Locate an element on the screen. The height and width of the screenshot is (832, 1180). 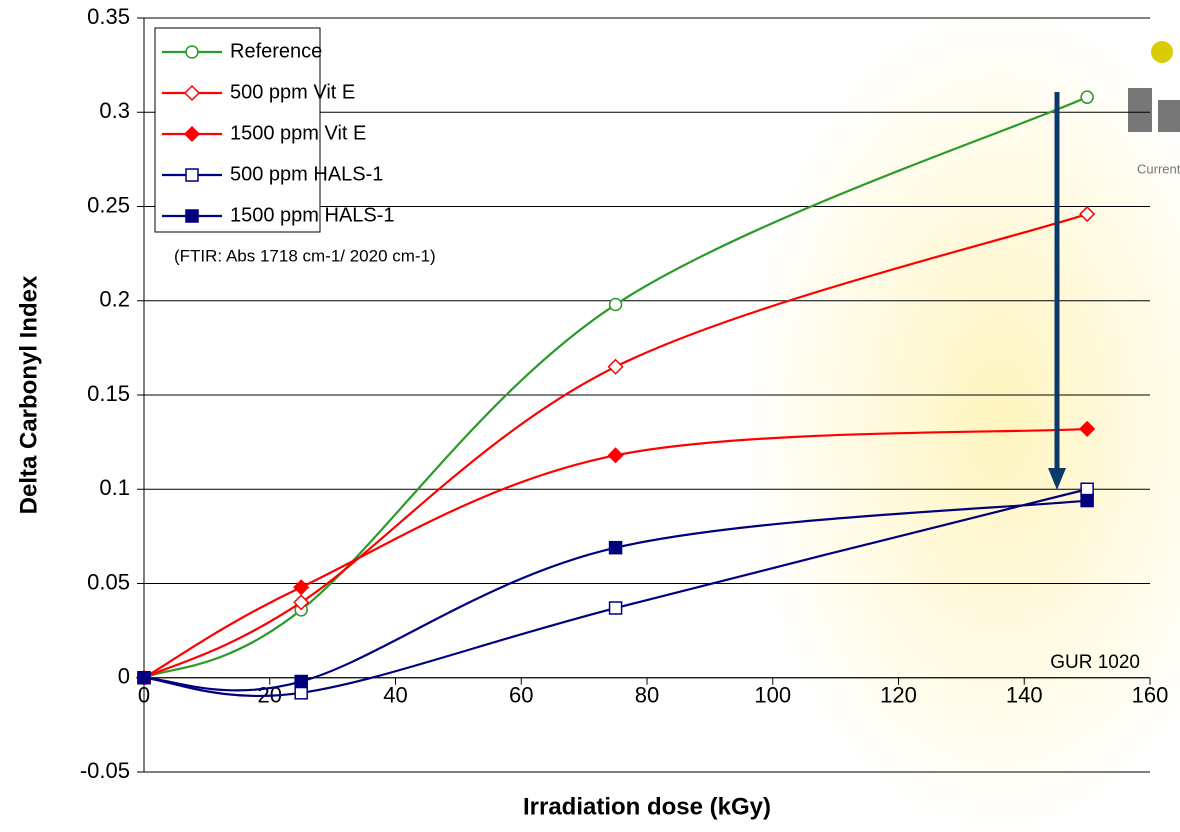
legend-label: 500 ppm Vit E is located at coordinates (292, 92).